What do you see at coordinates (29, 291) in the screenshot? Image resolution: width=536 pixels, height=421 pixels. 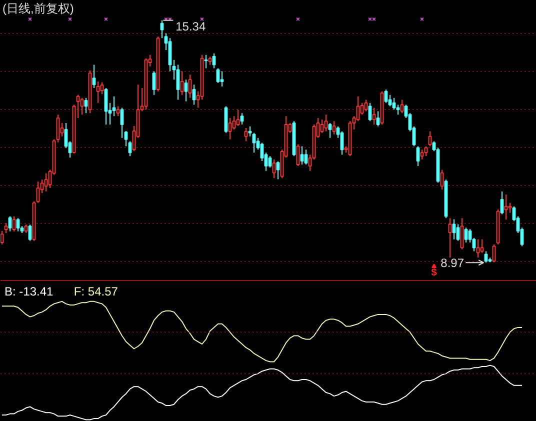 I see `text: B: -13.41` at bounding box center [29, 291].